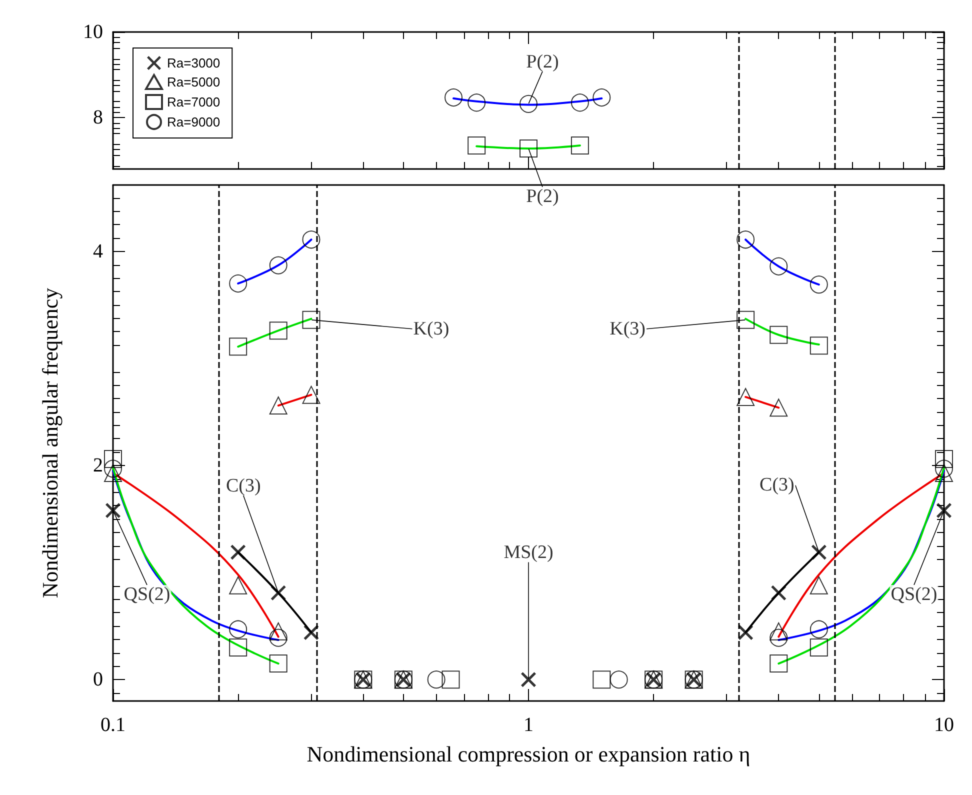 Image resolution: width=972 pixels, height=795 pixels. Describe the element at coordinates (98, 117) in the screenshot. I see `y-tick-label: 8` at that location.